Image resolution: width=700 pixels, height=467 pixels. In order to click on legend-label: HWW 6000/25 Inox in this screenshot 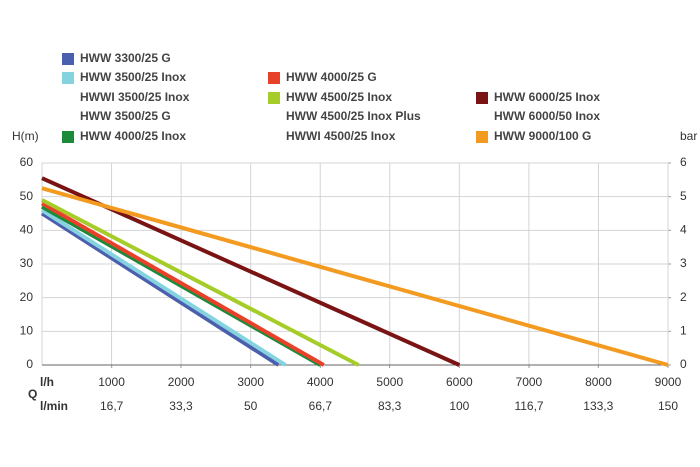, I will do `click(547, 97)`.